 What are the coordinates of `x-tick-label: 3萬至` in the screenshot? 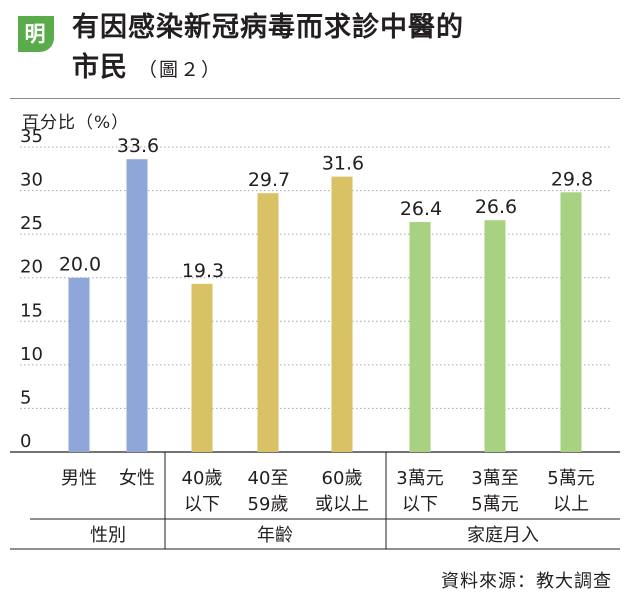 It's located at (494, 478).